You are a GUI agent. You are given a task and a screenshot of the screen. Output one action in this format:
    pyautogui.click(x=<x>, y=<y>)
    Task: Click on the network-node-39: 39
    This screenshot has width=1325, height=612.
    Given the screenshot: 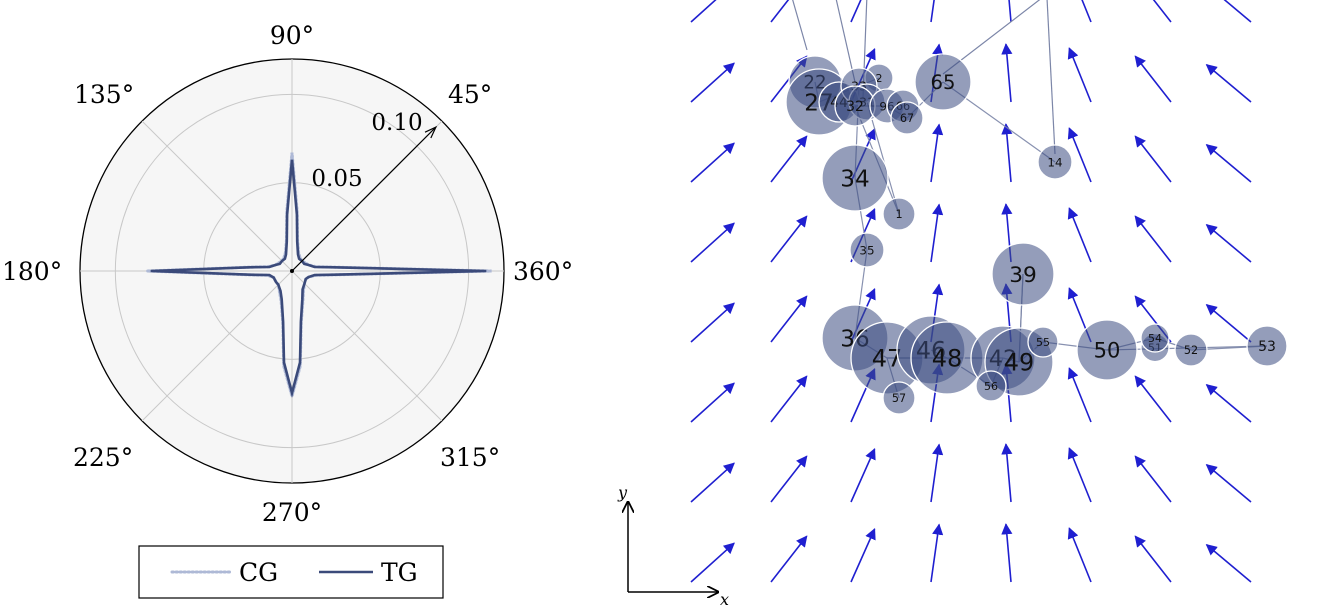 What is the action you would take?
    pyautogui.click(x=1023, y=274)
    